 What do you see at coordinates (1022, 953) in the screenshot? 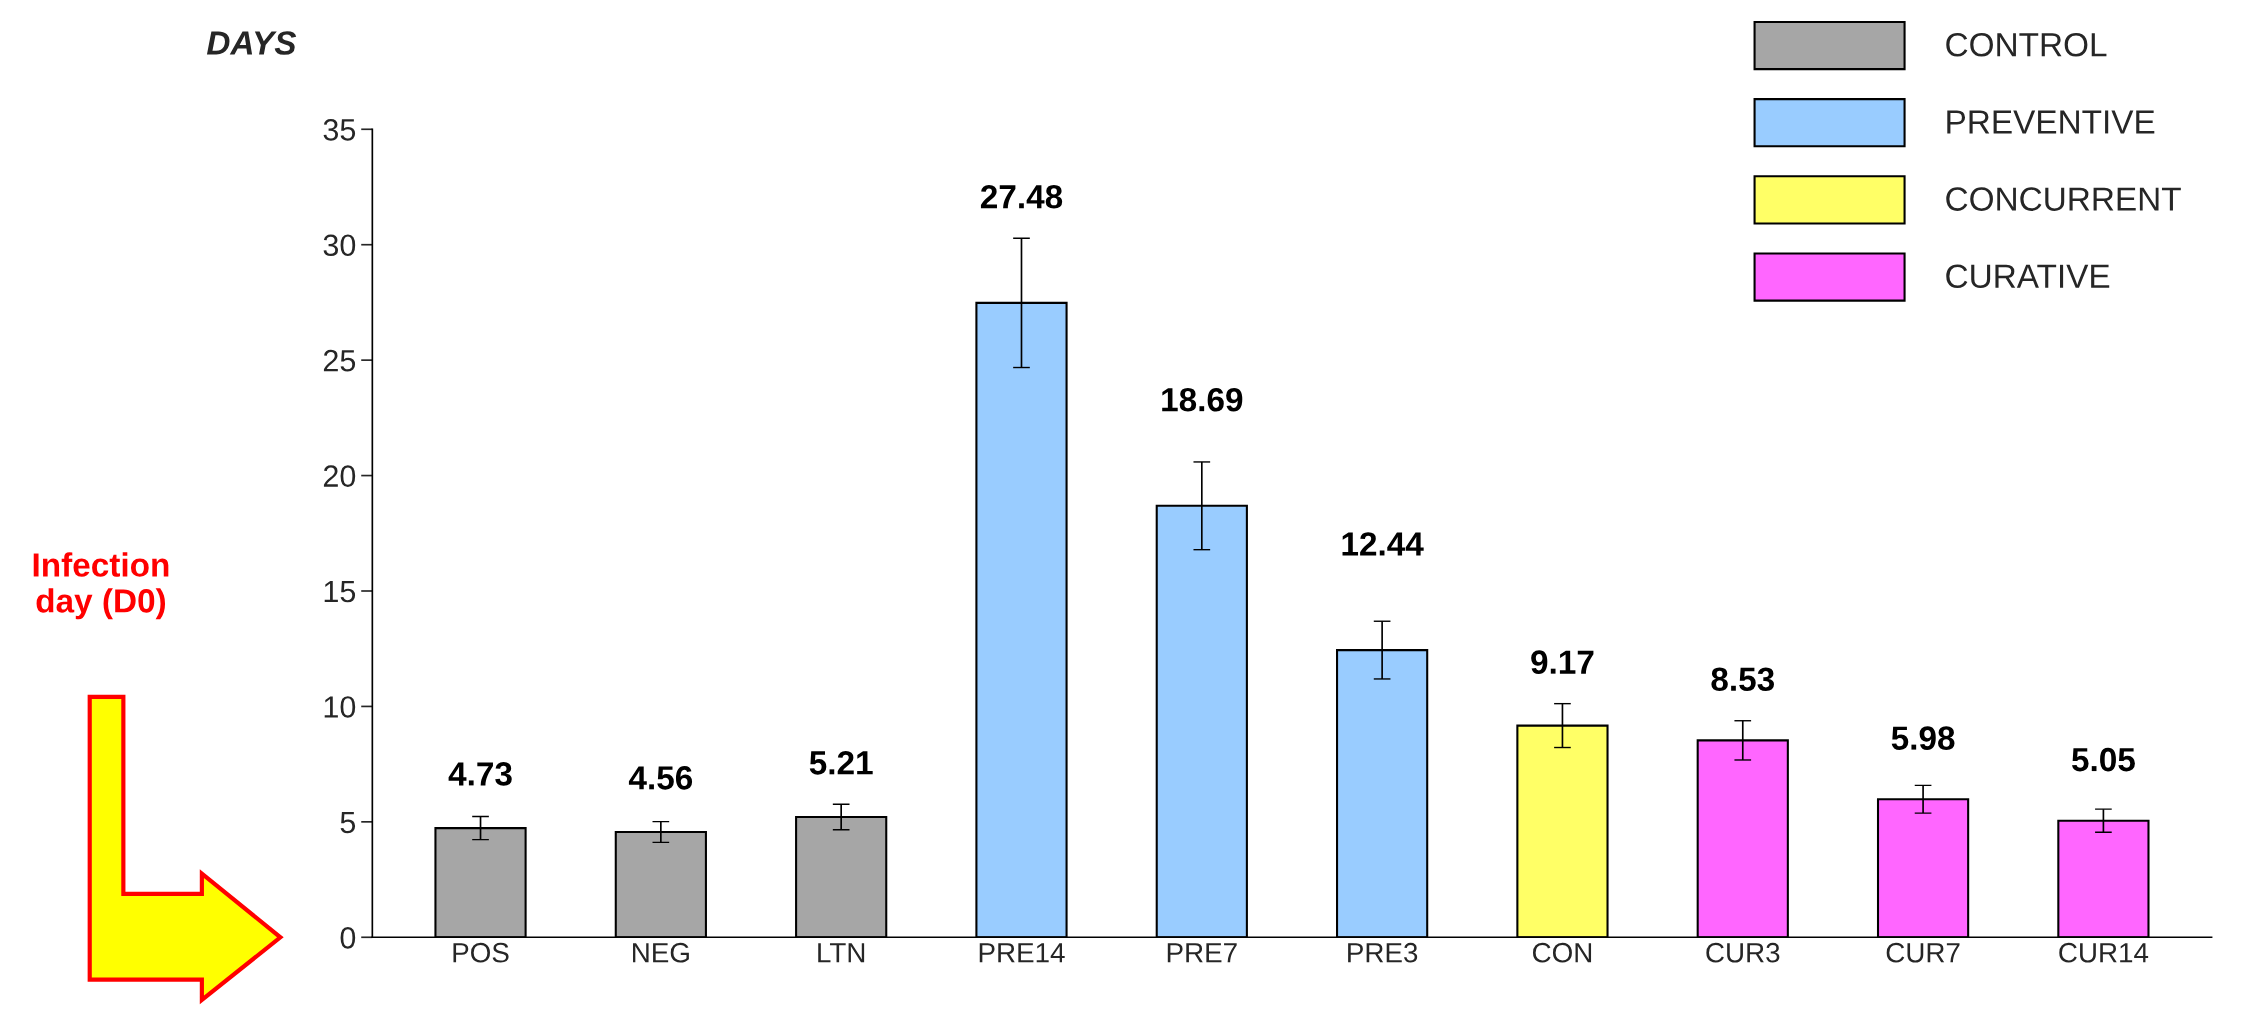
I see `x-tick-label: PRE14` at bounding box center [1022, 953].